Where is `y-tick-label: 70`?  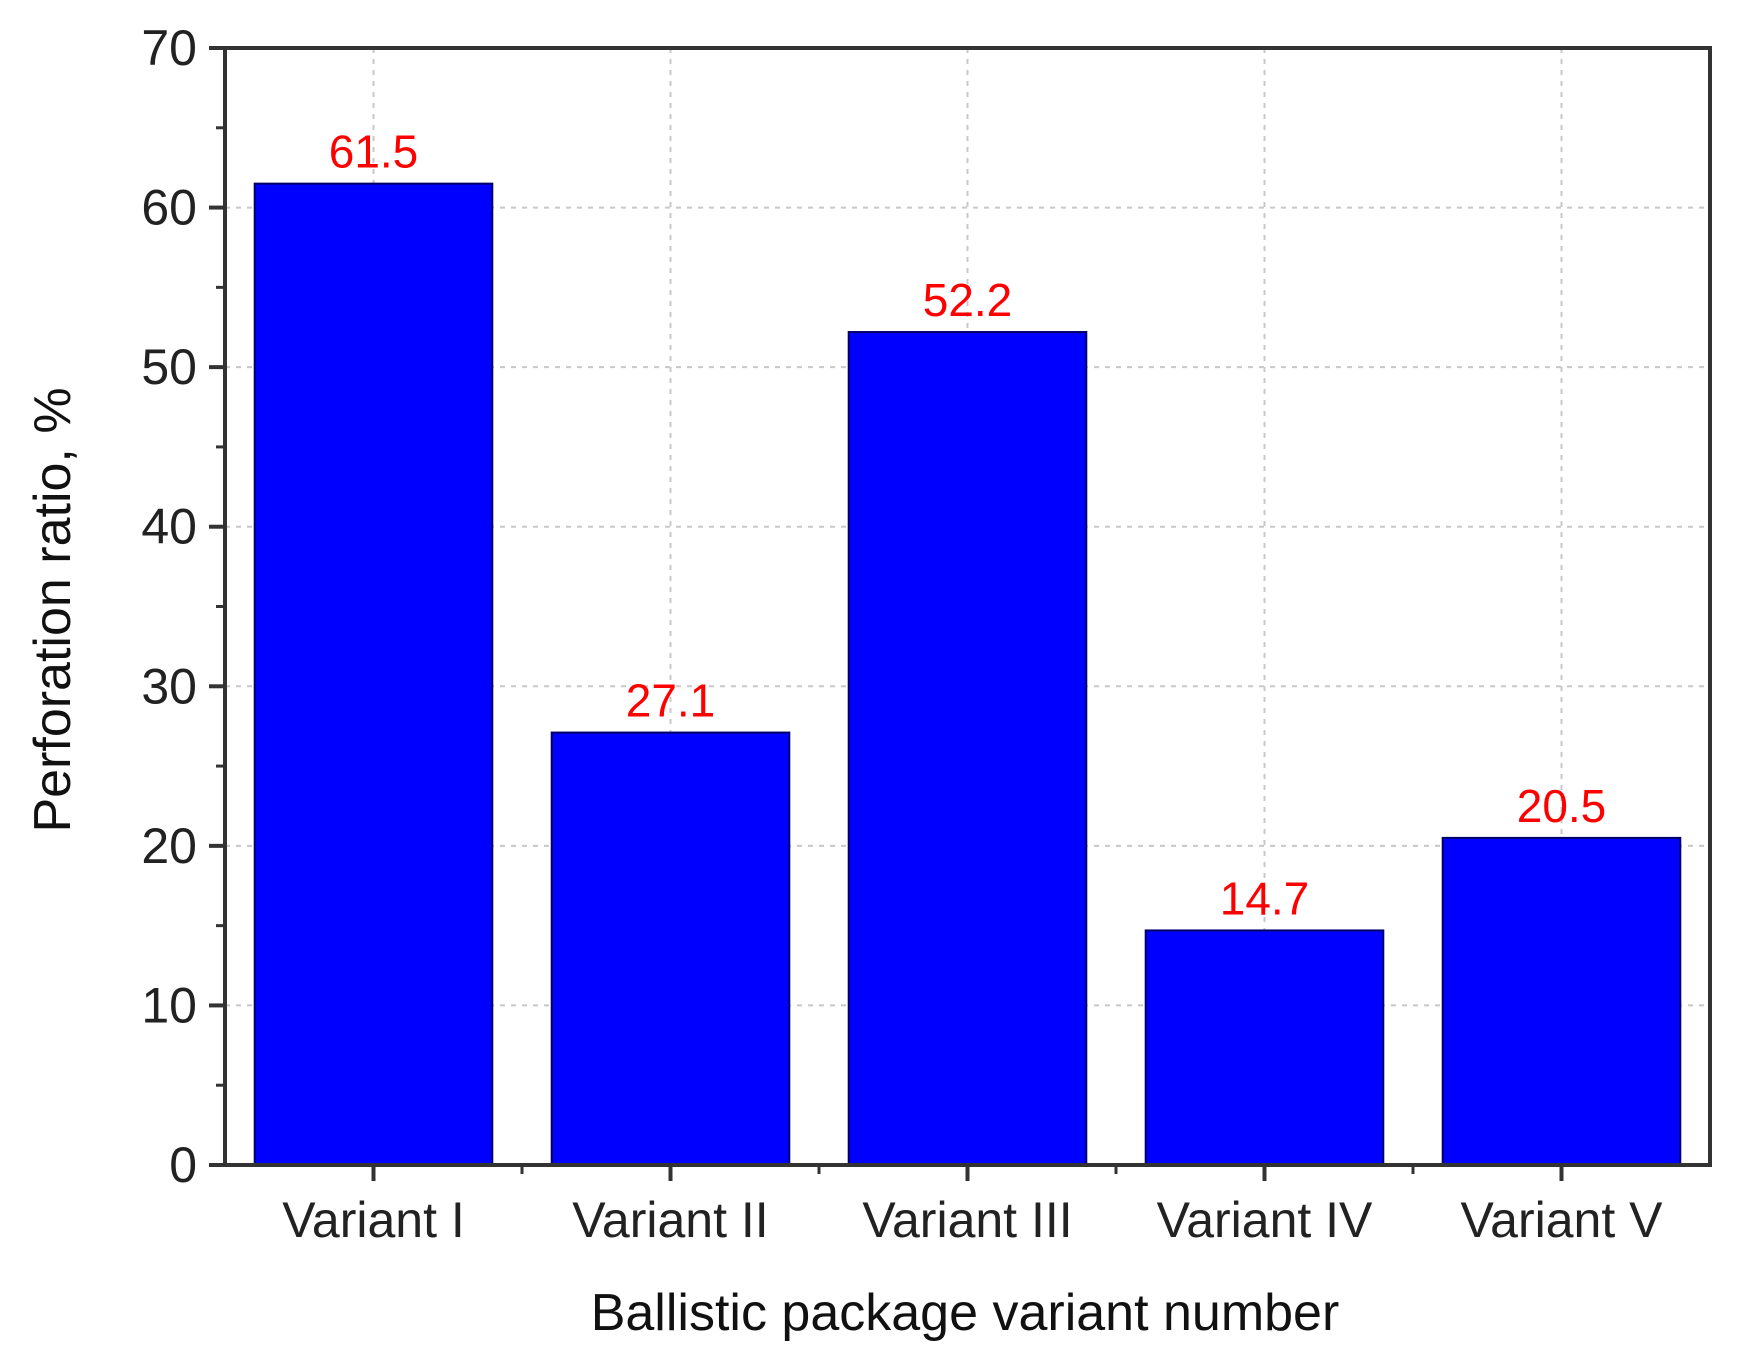
y-tick-label: 70 is located at coordinates (169, 48).